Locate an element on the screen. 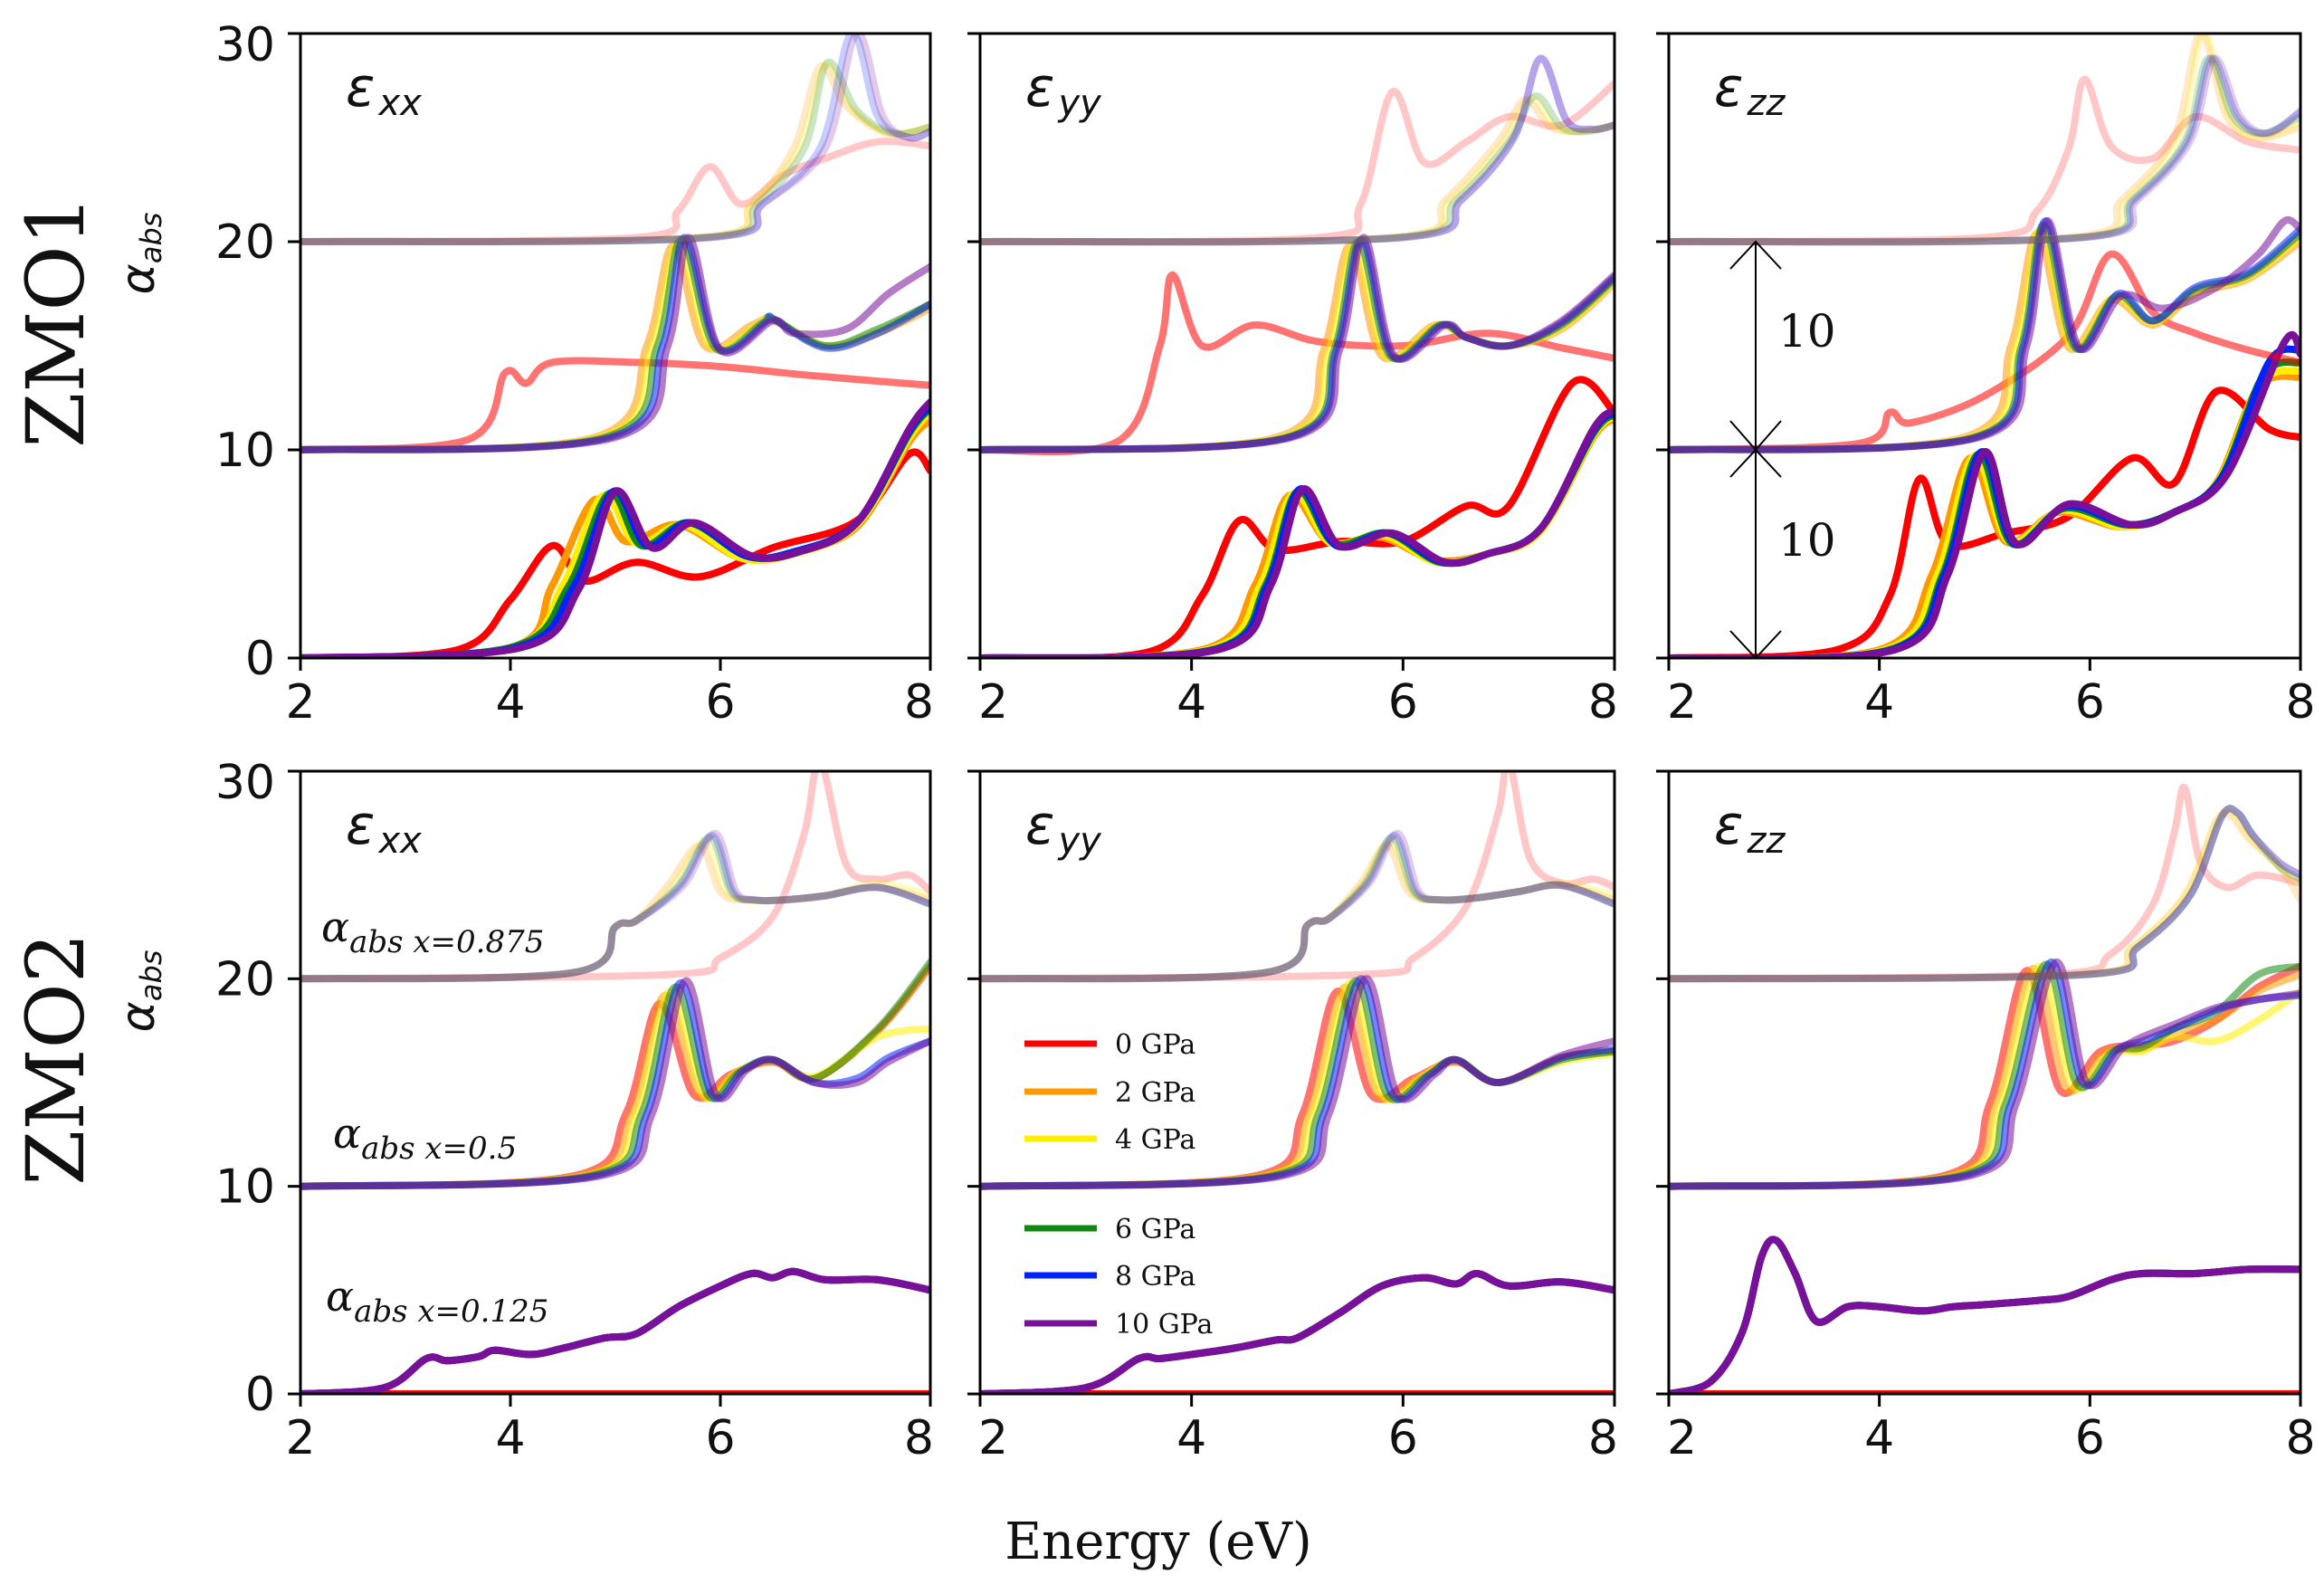 The width and height of the screenshot is (2324, 1584). legend: 0 GPa 2 GPa 4 GPa 6 GPa 8 GPa 10 GPa is located at coordinates (1119, 1185).